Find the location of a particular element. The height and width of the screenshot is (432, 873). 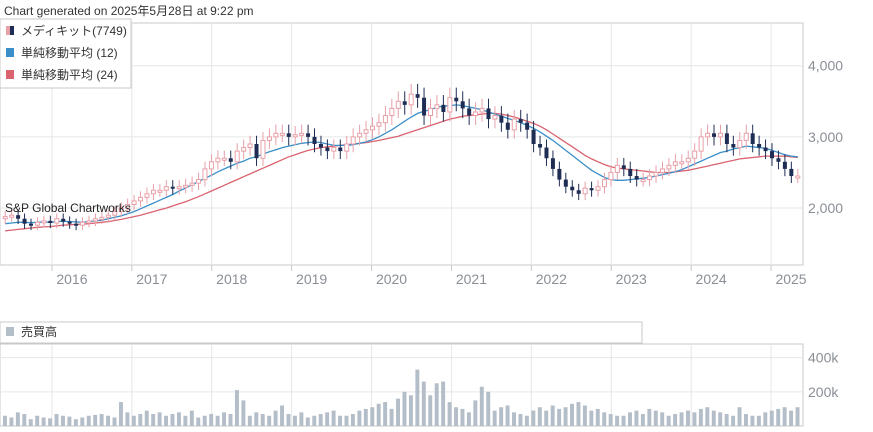

y-tick-label: 2,000 is located at coordinates (825, 208).